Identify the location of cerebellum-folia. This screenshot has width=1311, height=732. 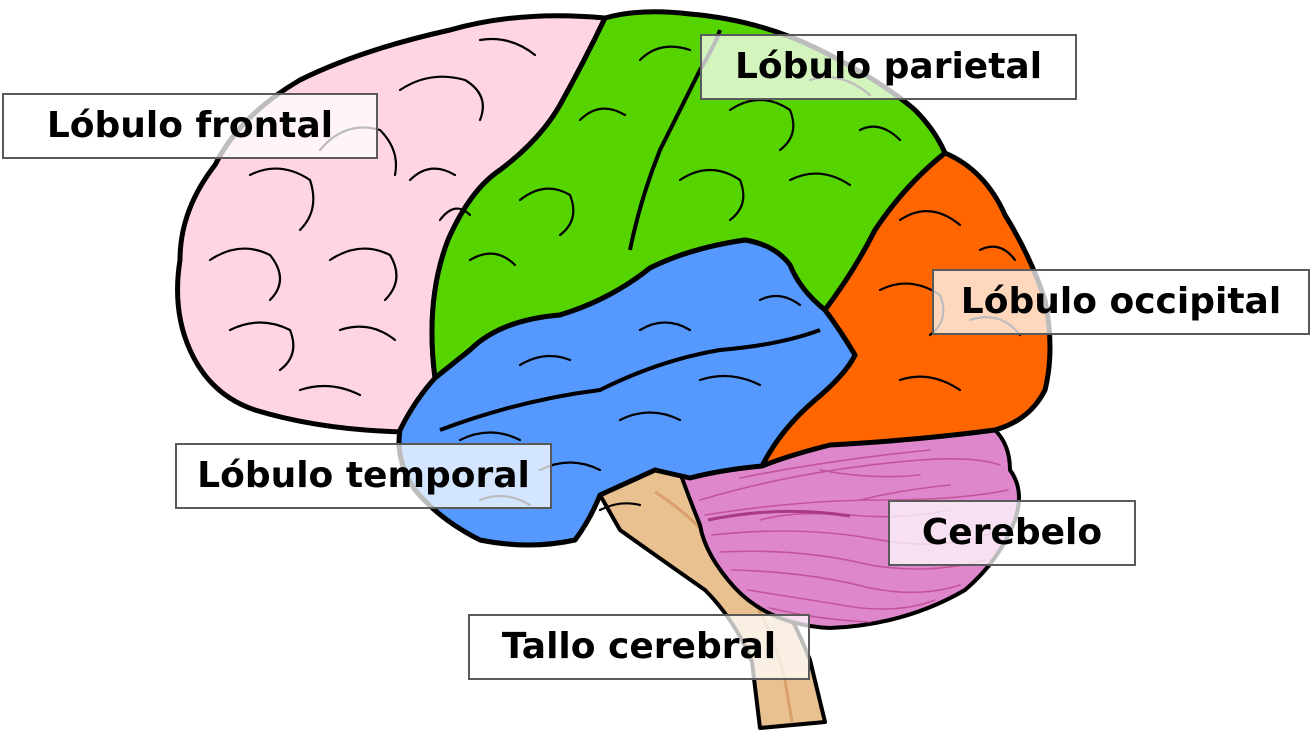
(854, 536).